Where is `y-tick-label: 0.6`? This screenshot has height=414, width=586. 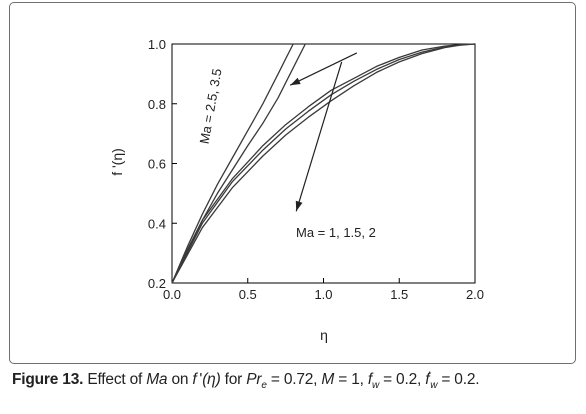 y-tick-label: 0.6 is located at coordinates (157, 164).